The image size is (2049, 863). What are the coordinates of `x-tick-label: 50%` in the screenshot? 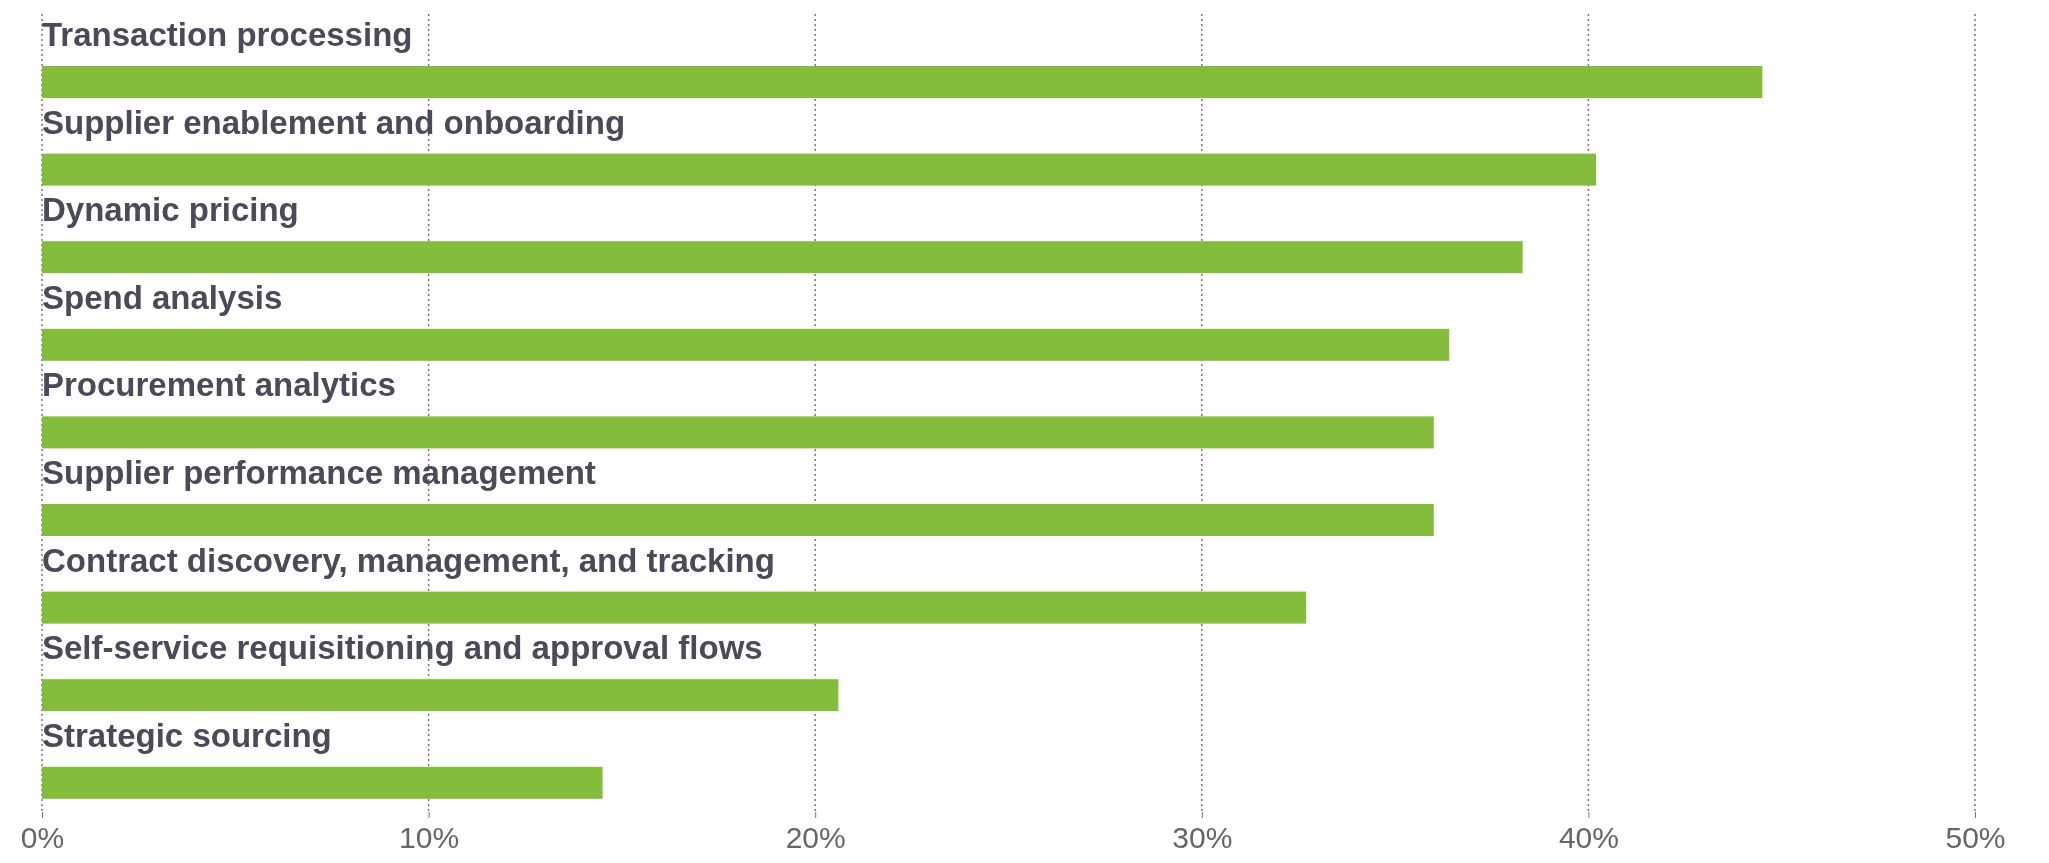 It's located at (1975, 837).